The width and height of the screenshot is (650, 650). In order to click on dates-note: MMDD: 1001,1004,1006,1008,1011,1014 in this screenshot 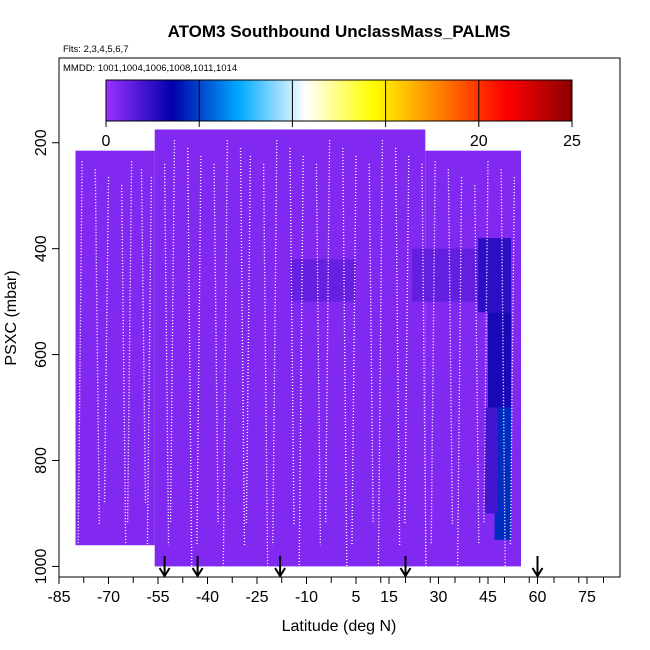, I will do `click(150, 68)`.